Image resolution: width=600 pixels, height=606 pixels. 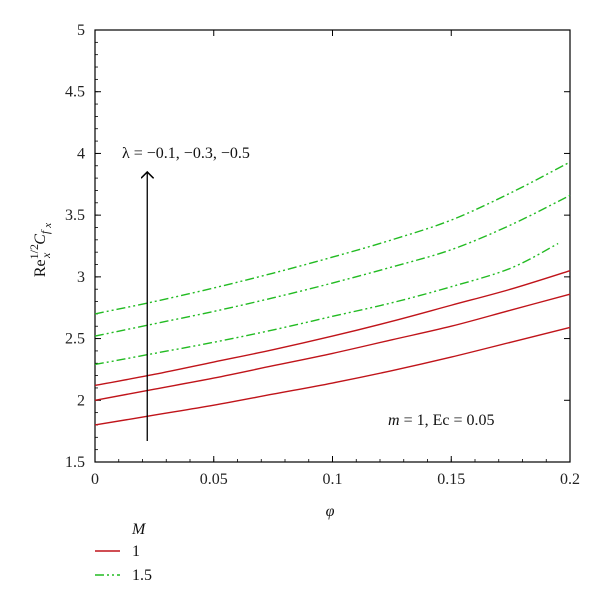 I want to click on param-values: = 1, Ec = 0.05, so click(x=447, y=420).